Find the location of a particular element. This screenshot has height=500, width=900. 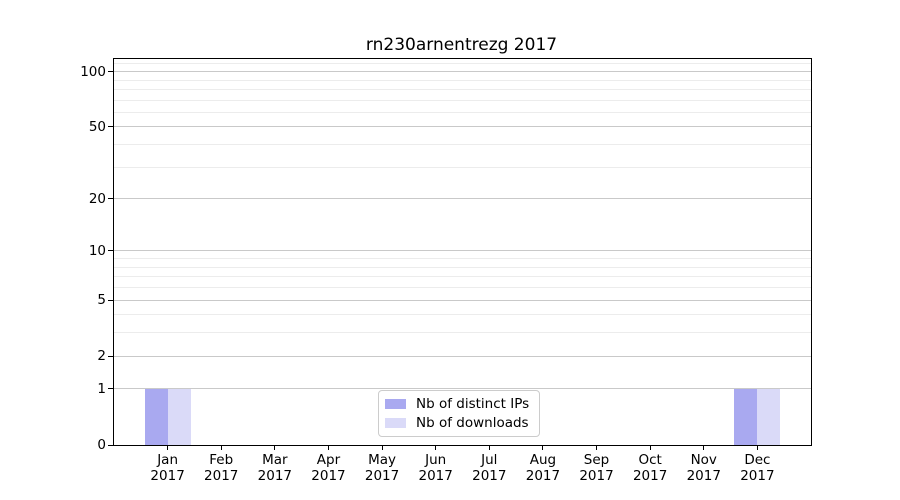

x-axis-tick-label: Jul 2017 is located at coordinates (489, 468).